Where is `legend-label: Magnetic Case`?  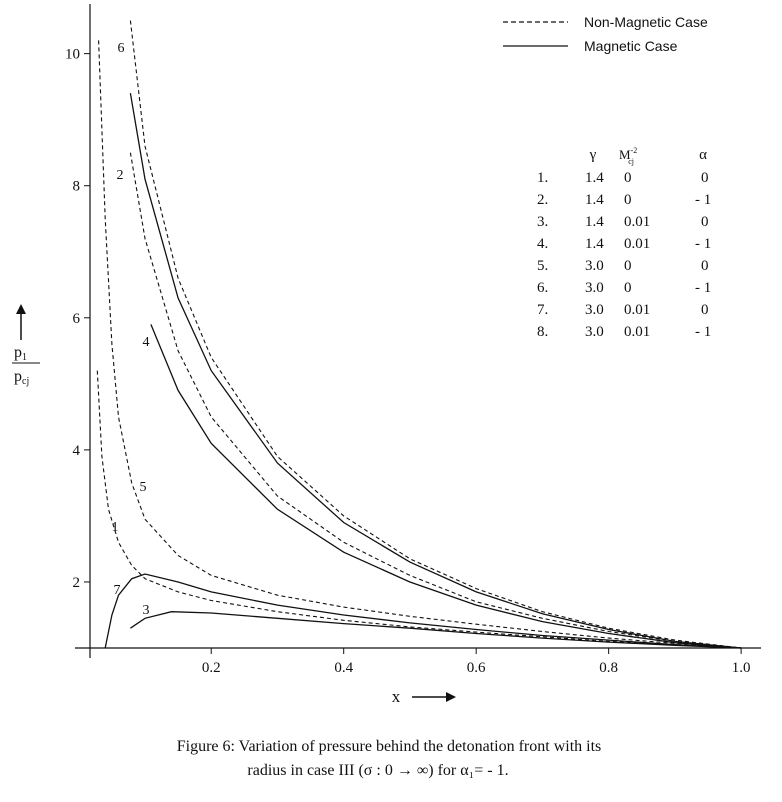 legend-label: Magnetic Case is located at coordinates (631, 46).